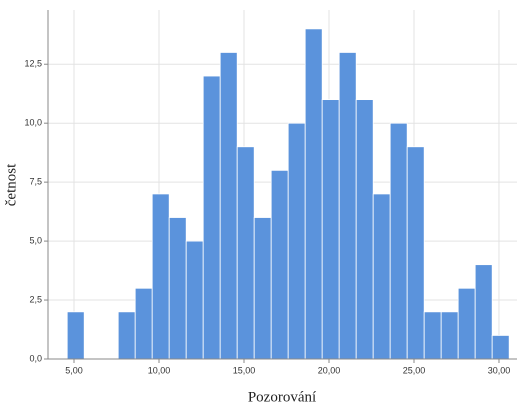 The height and width of the screenshot is (408, 529). Describe the element at coordinates (329, 370) in the screenshot. I see `x-tick-label: 20,00` at that location.